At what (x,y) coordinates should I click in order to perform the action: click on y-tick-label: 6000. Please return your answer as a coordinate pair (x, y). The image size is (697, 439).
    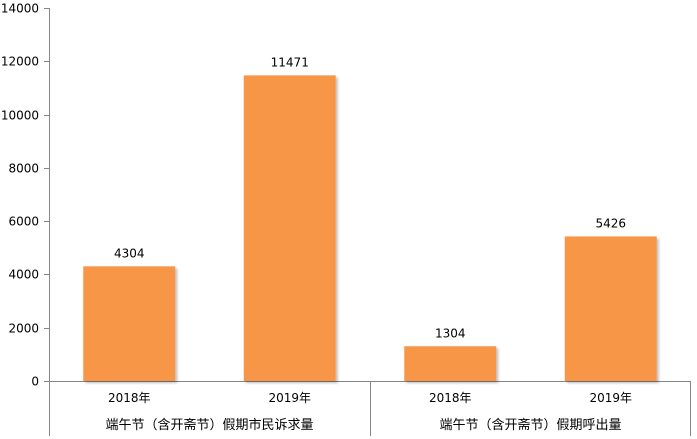
    Looking at the image, I should click on (23, 222).